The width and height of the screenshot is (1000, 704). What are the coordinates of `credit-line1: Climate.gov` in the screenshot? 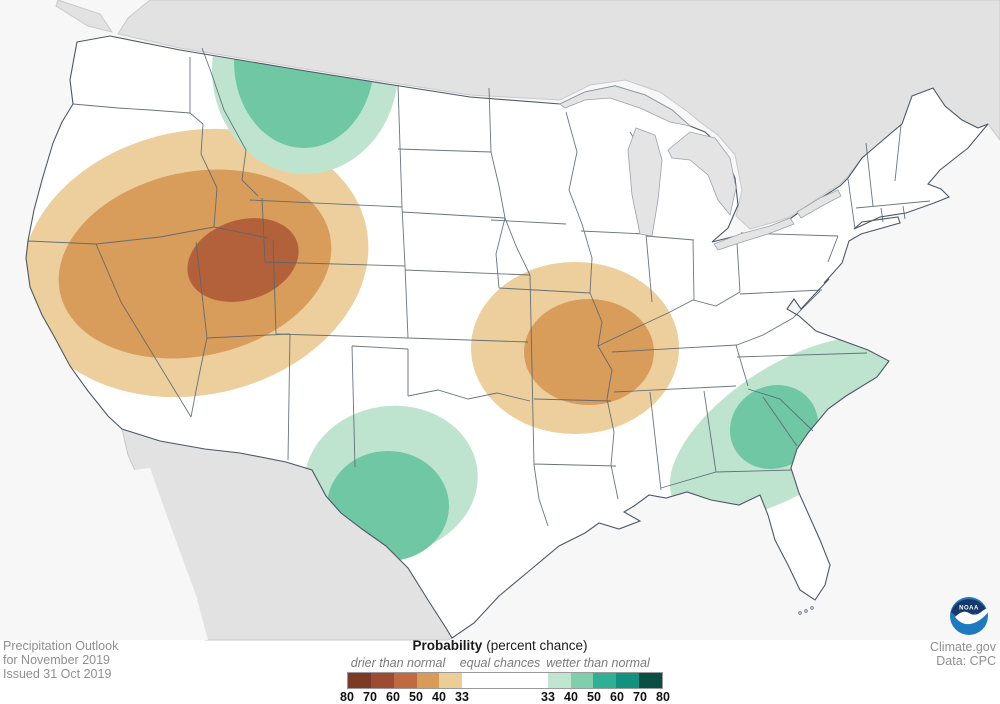 It's located at (963, 647).